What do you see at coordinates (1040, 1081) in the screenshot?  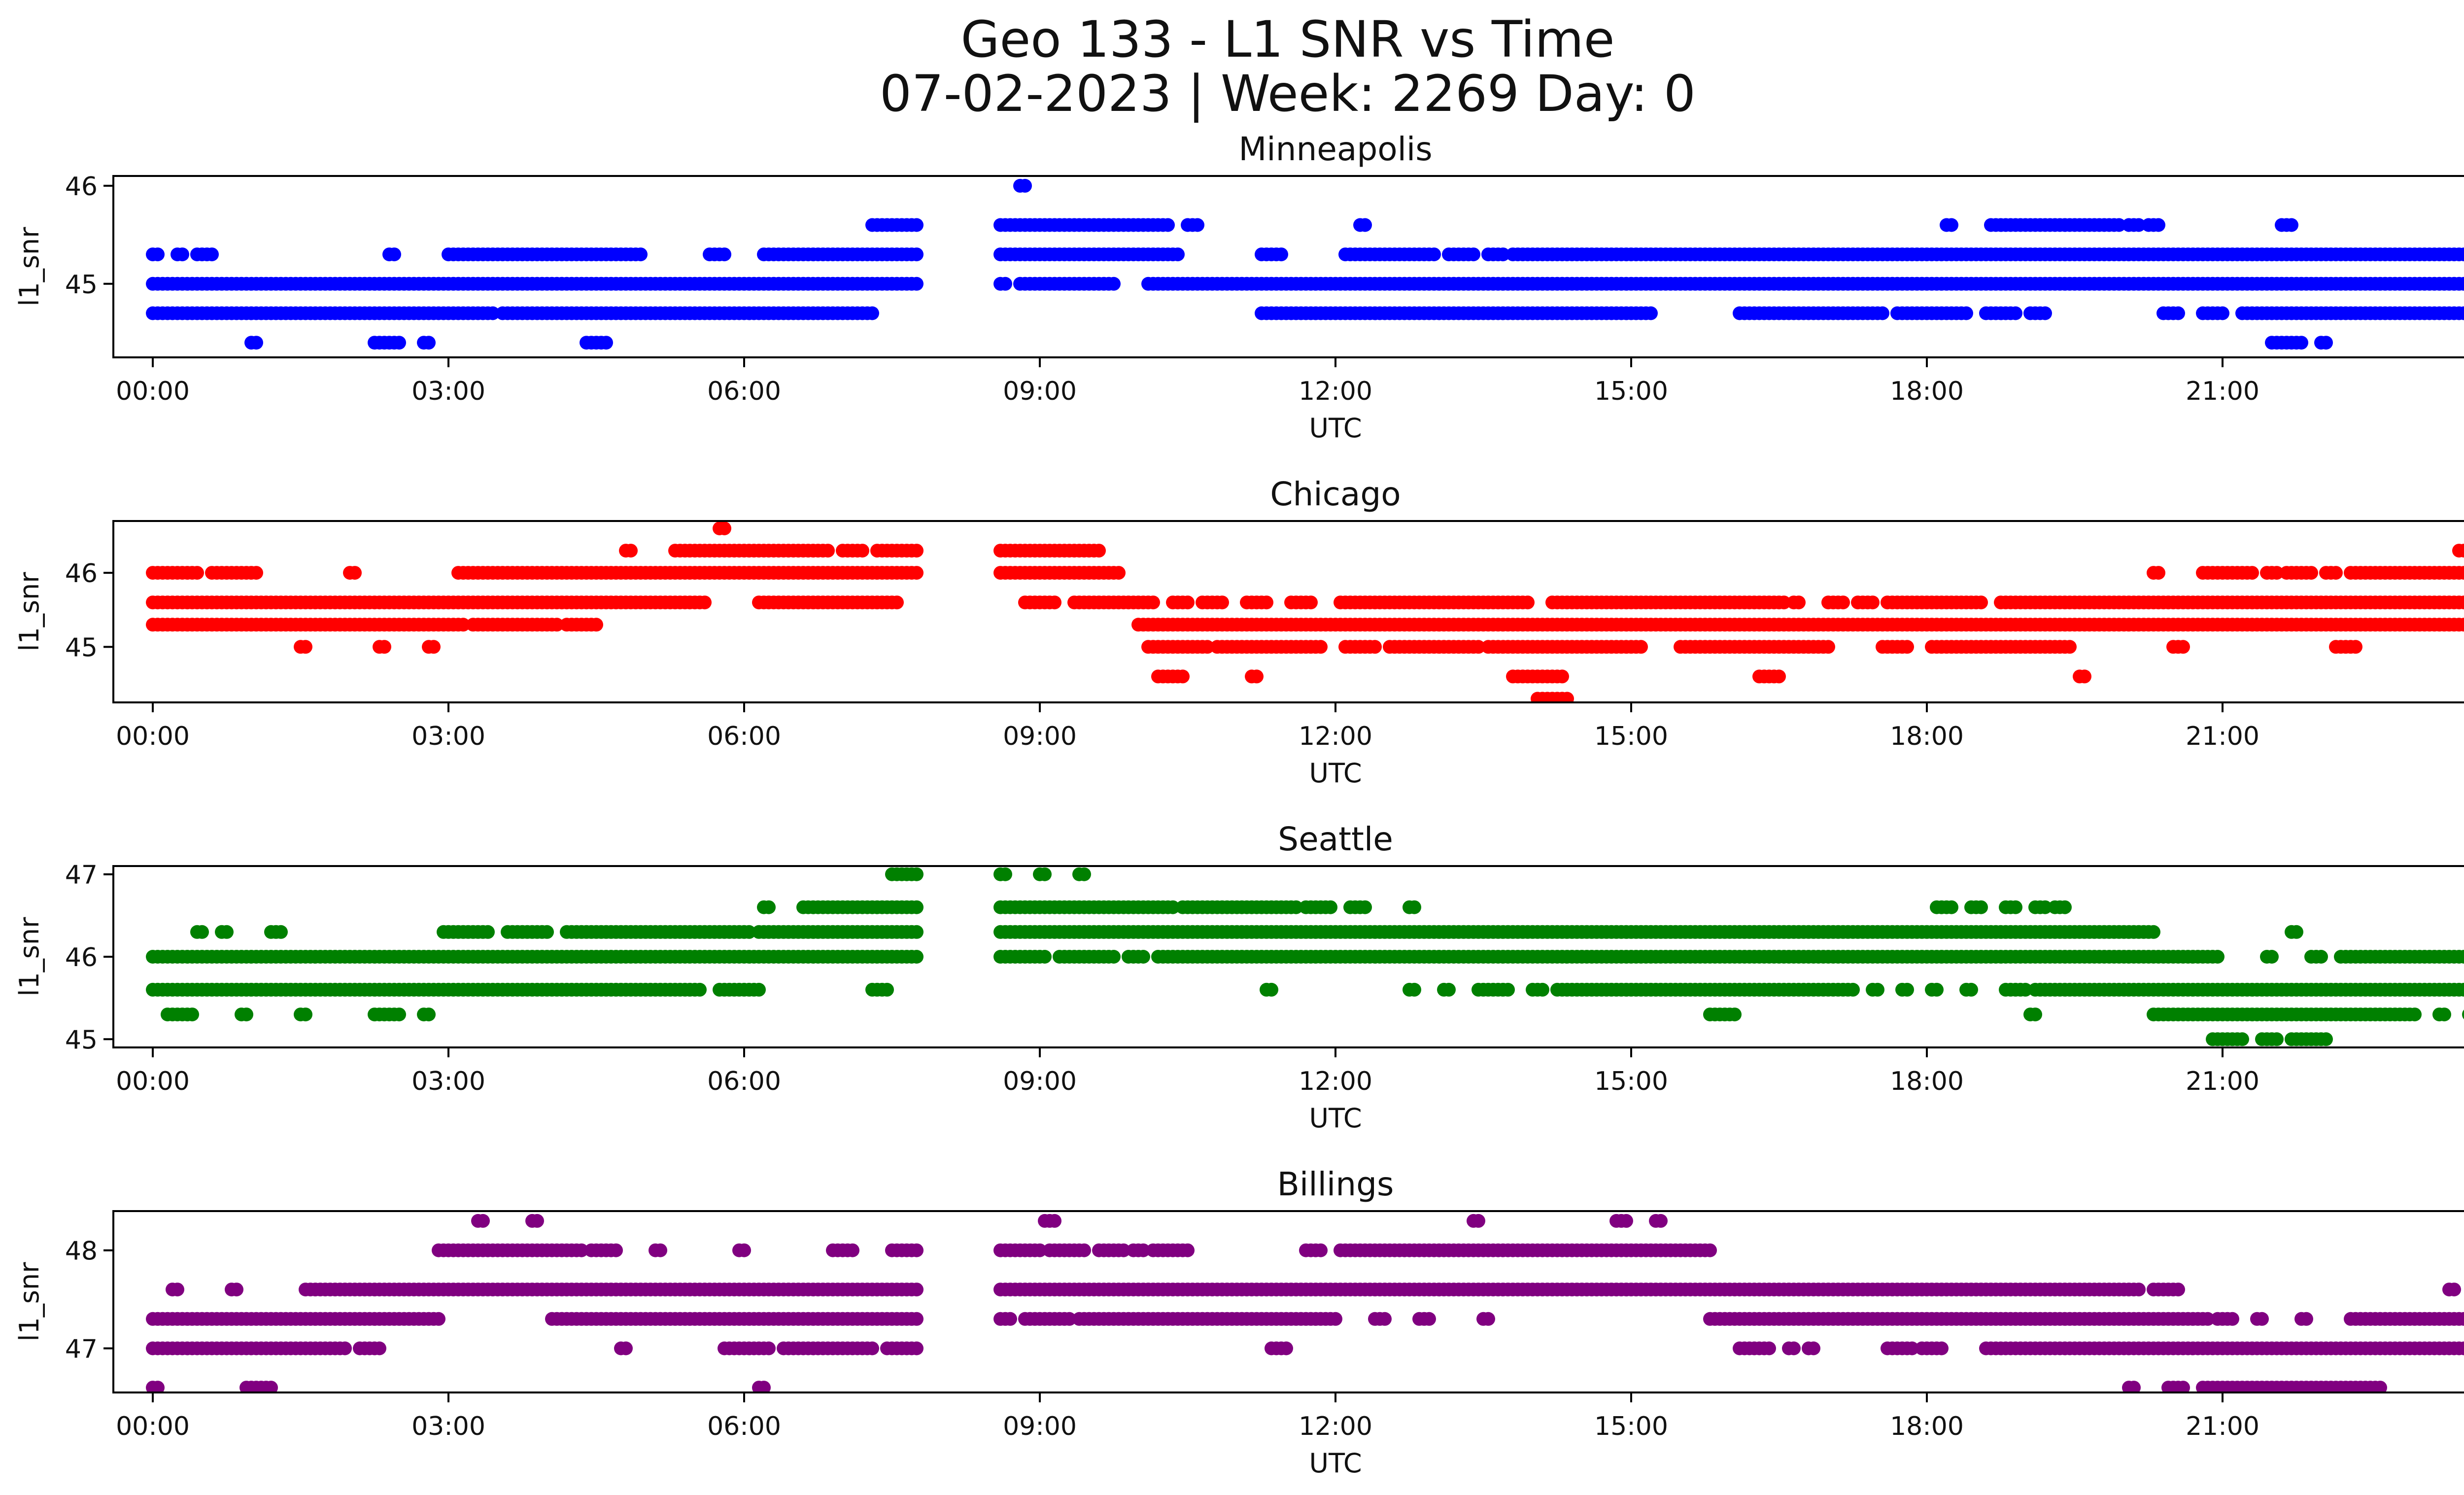 I see `x-tick-label: 09:00` at bounding box center [1040, 1081].